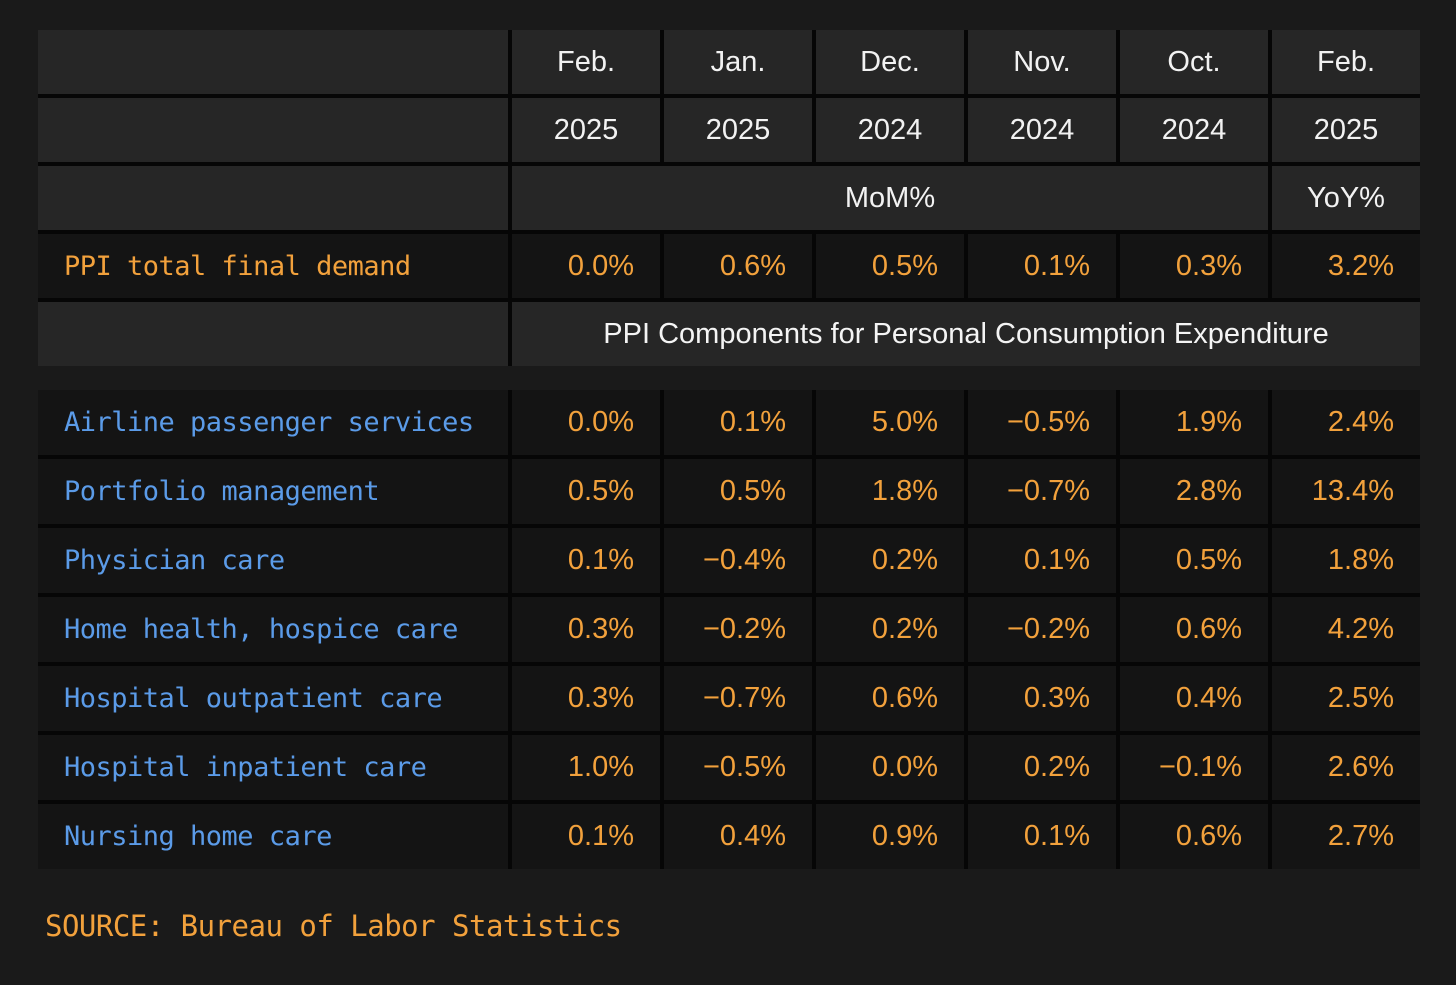  I want to click on yoy-header: YoY%, so click(1346, 198).